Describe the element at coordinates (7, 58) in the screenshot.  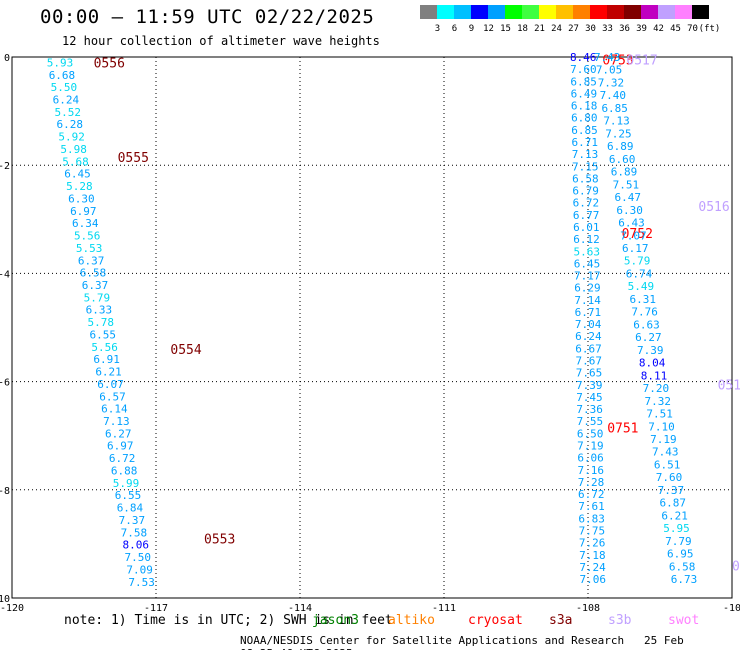
I see `y-tick-label: 0` at that location.